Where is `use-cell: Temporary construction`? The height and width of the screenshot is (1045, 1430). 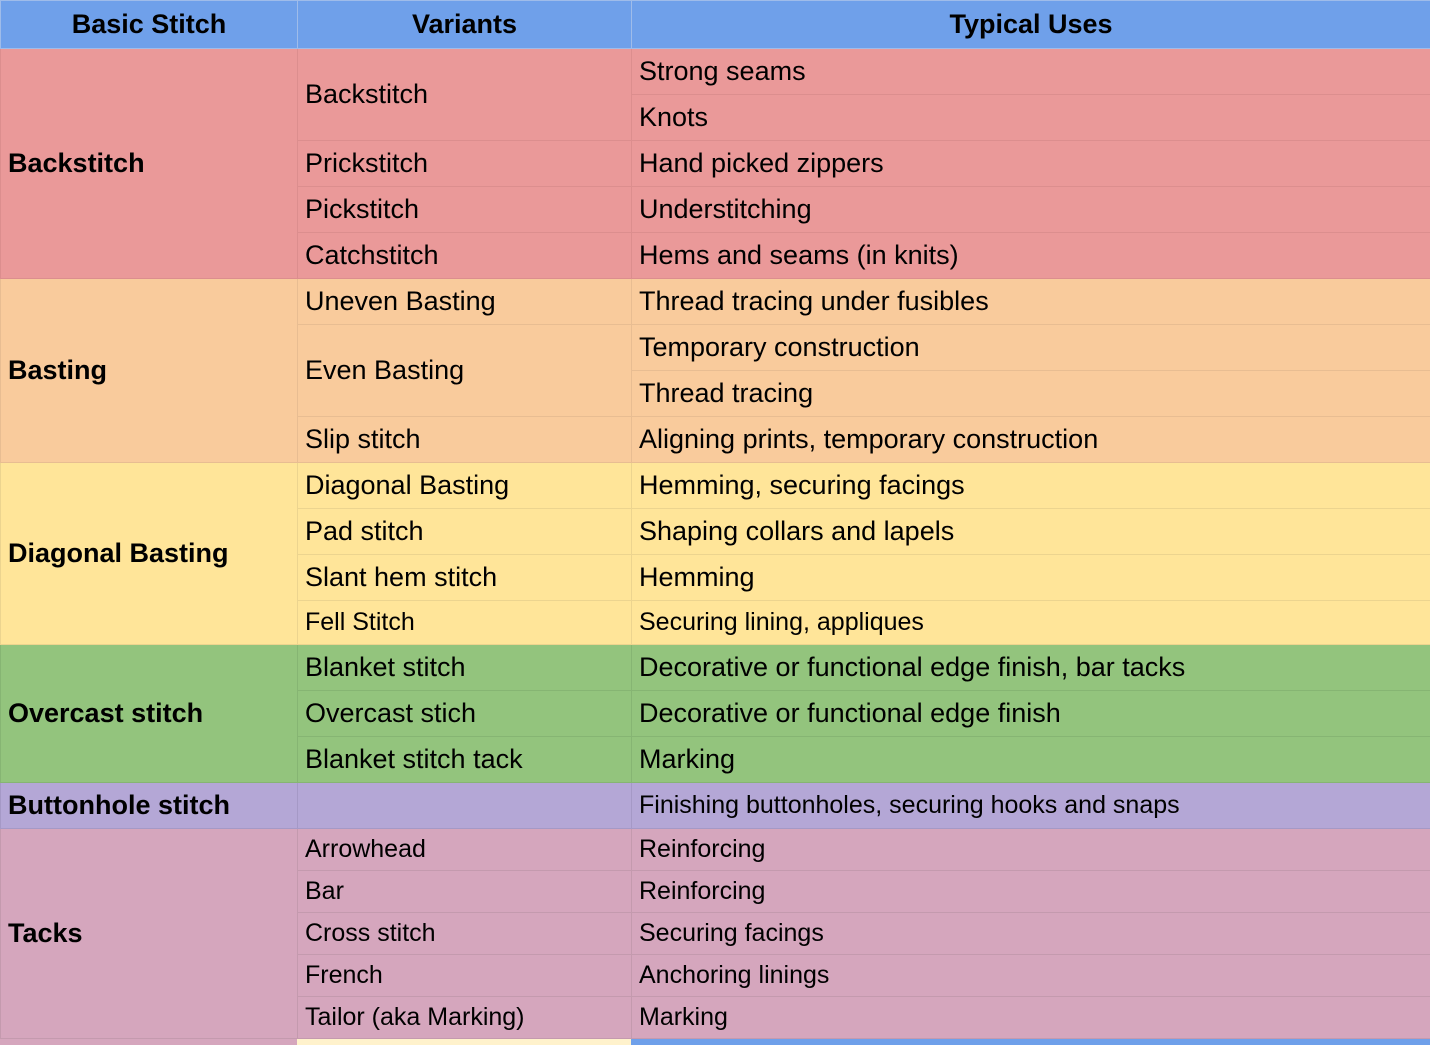
use-cell: Temporary construction is located at coordinates (1031, 348).